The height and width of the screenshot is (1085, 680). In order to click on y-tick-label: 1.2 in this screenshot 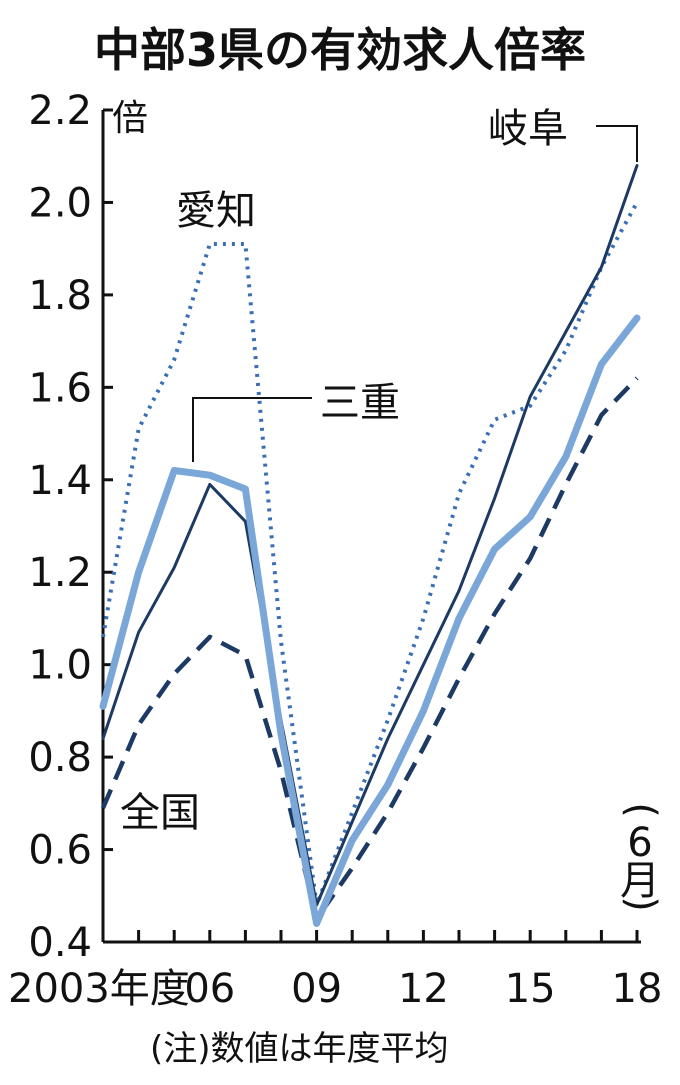, I will do `click(60, 573)`.